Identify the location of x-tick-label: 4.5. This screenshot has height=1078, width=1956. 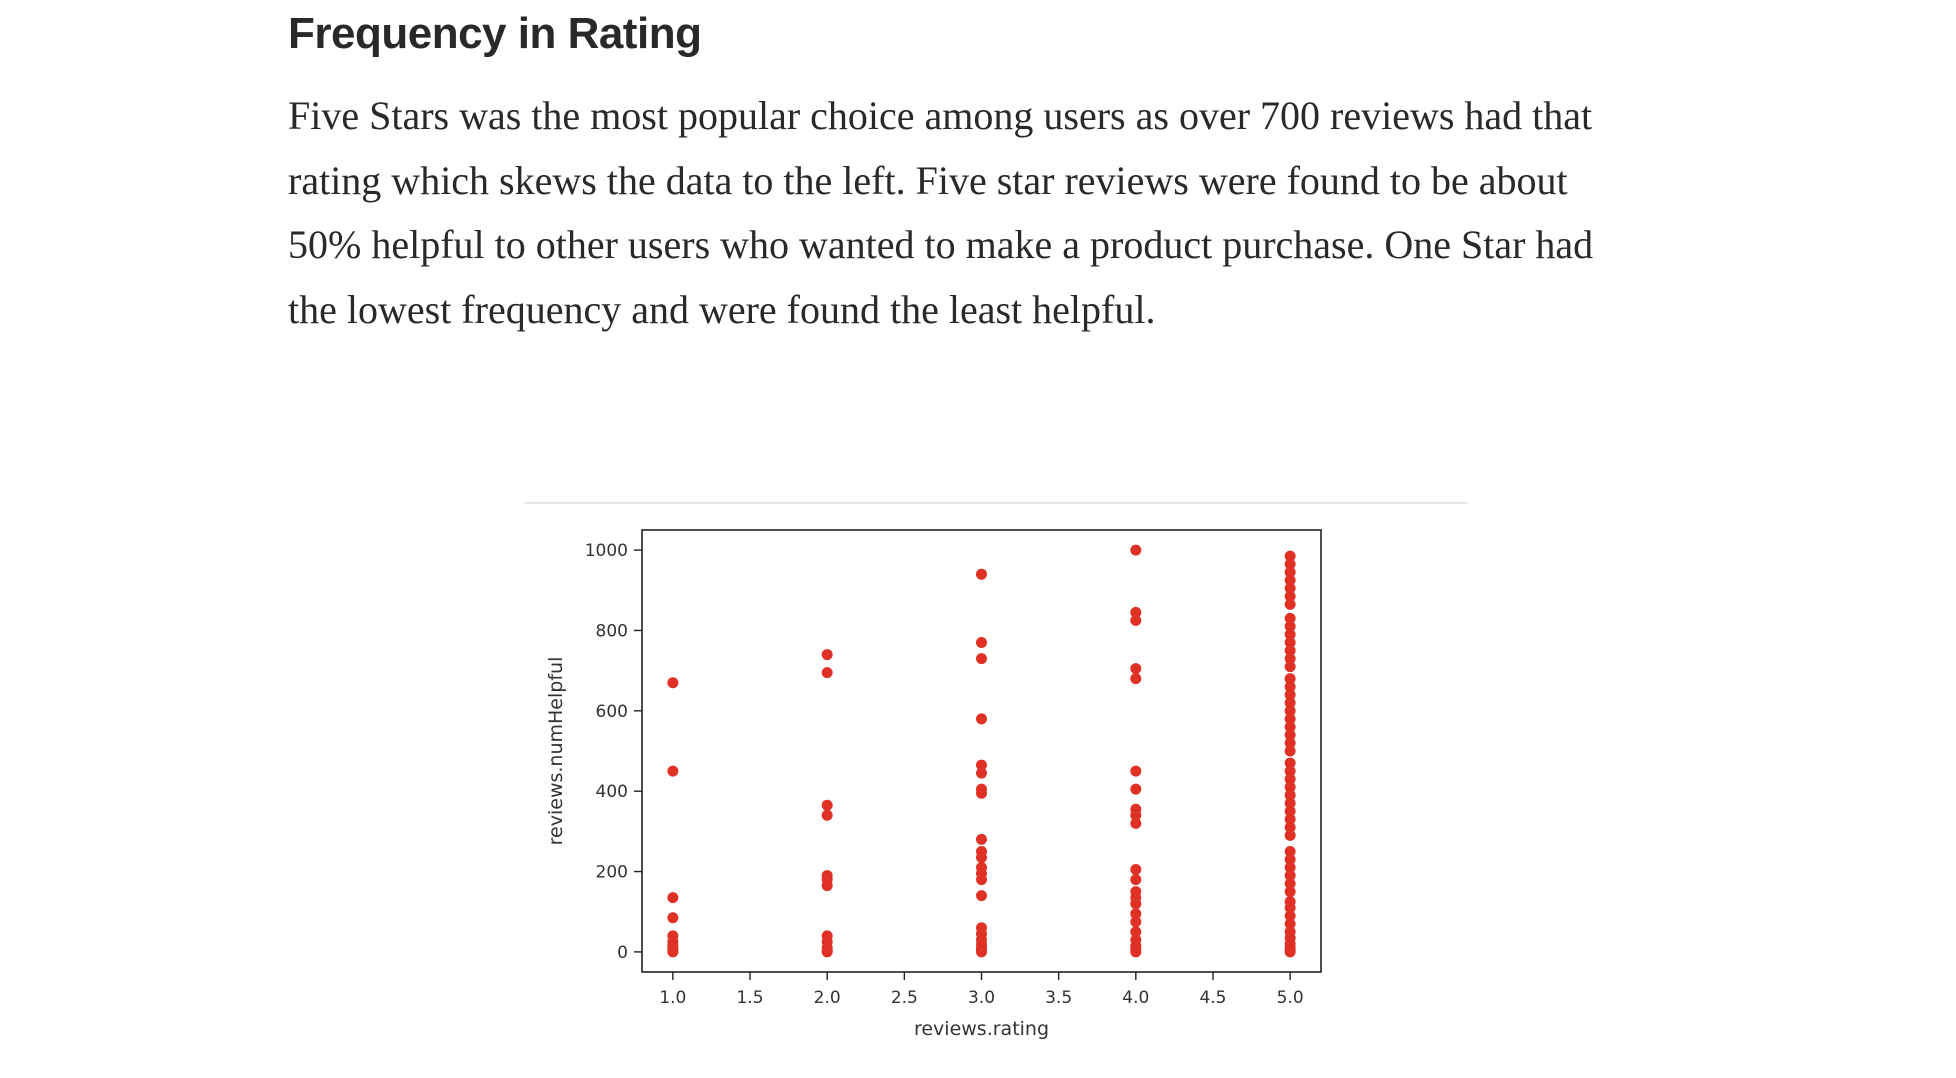
(1212, 998).